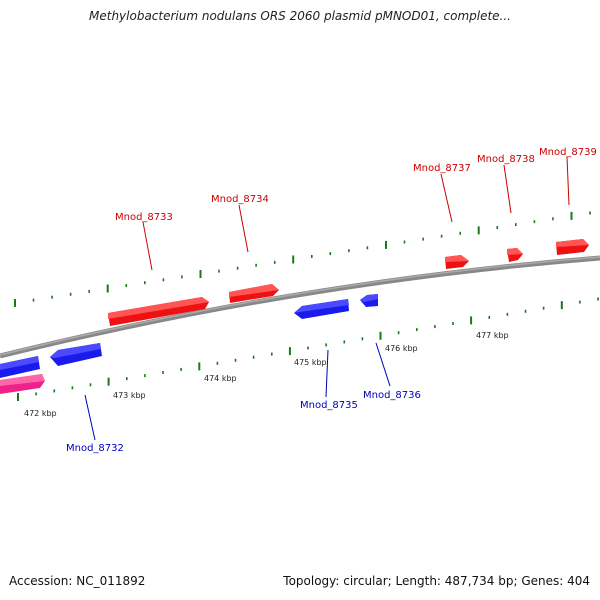 The width and height of the screenshot is (600, 600). I want to click on gene-label-mnod-8734: Mnod_8734, so click(240, 199).